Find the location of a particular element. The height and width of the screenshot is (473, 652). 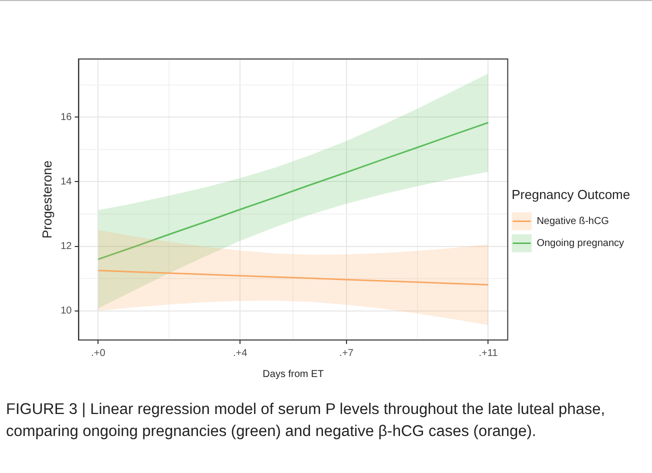

legend-label: Ongoing pregnancy is located at coordinates (580, 244).